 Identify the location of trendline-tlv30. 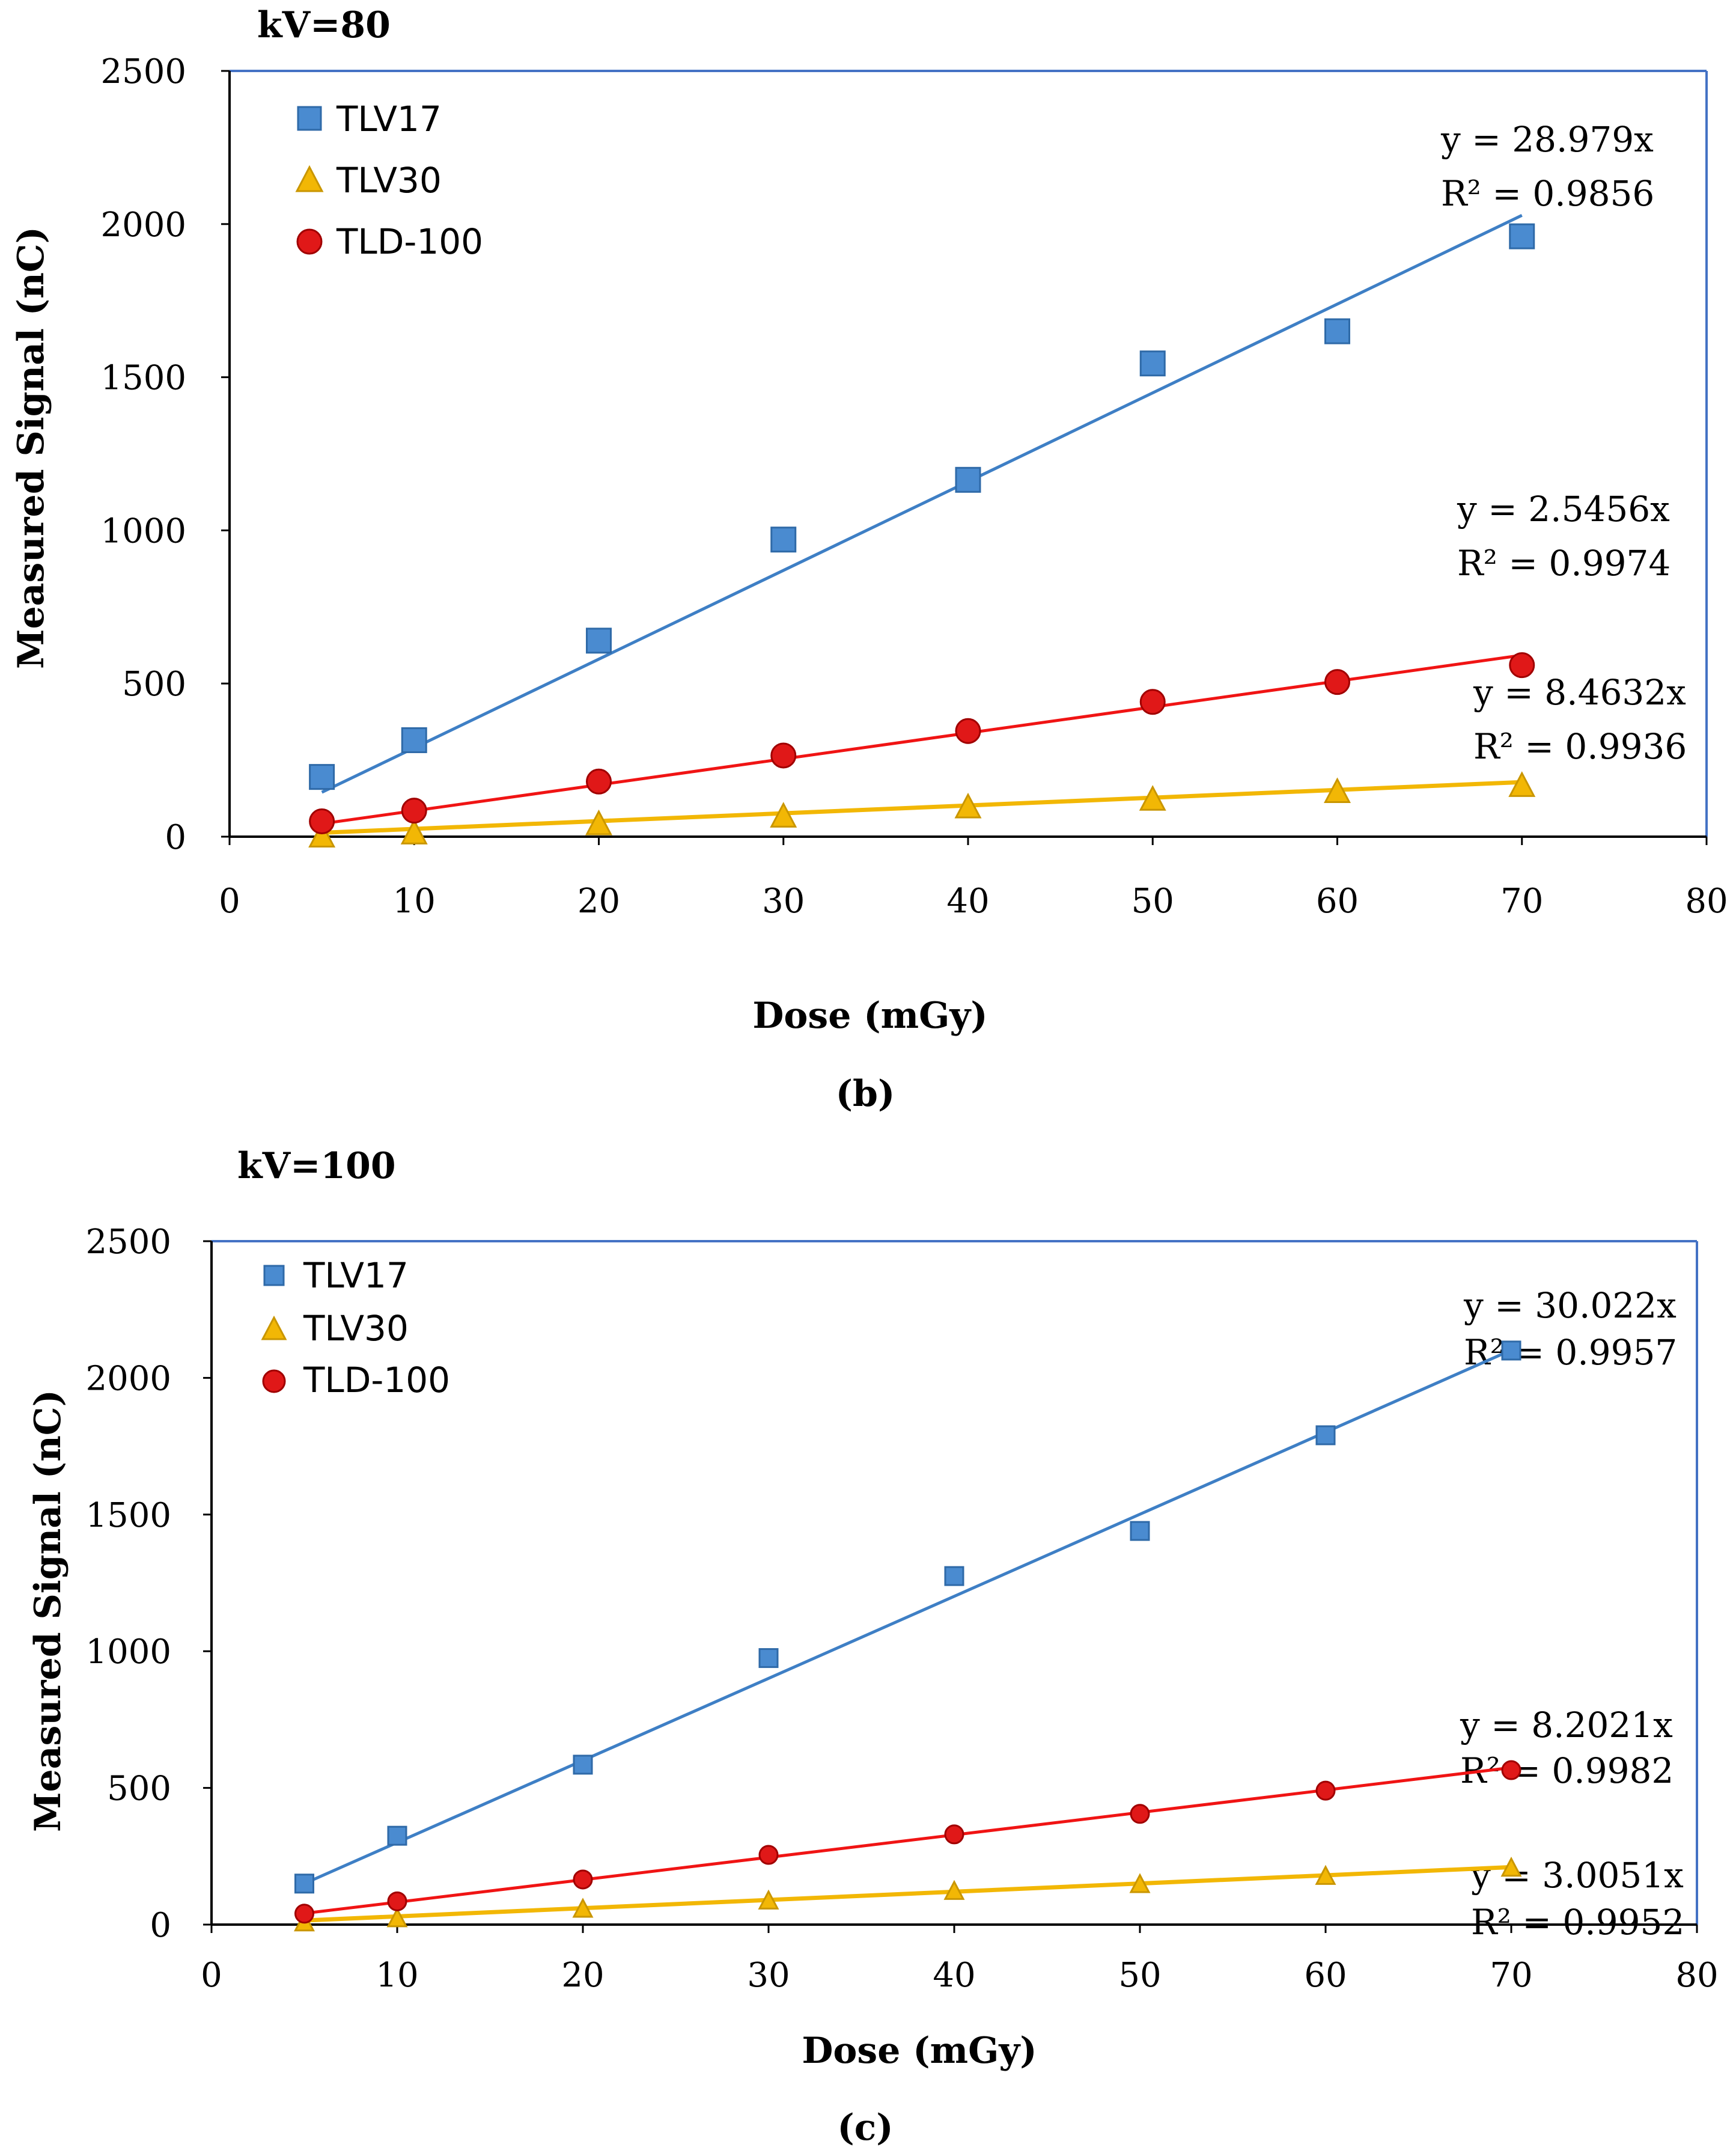
(921, 807).